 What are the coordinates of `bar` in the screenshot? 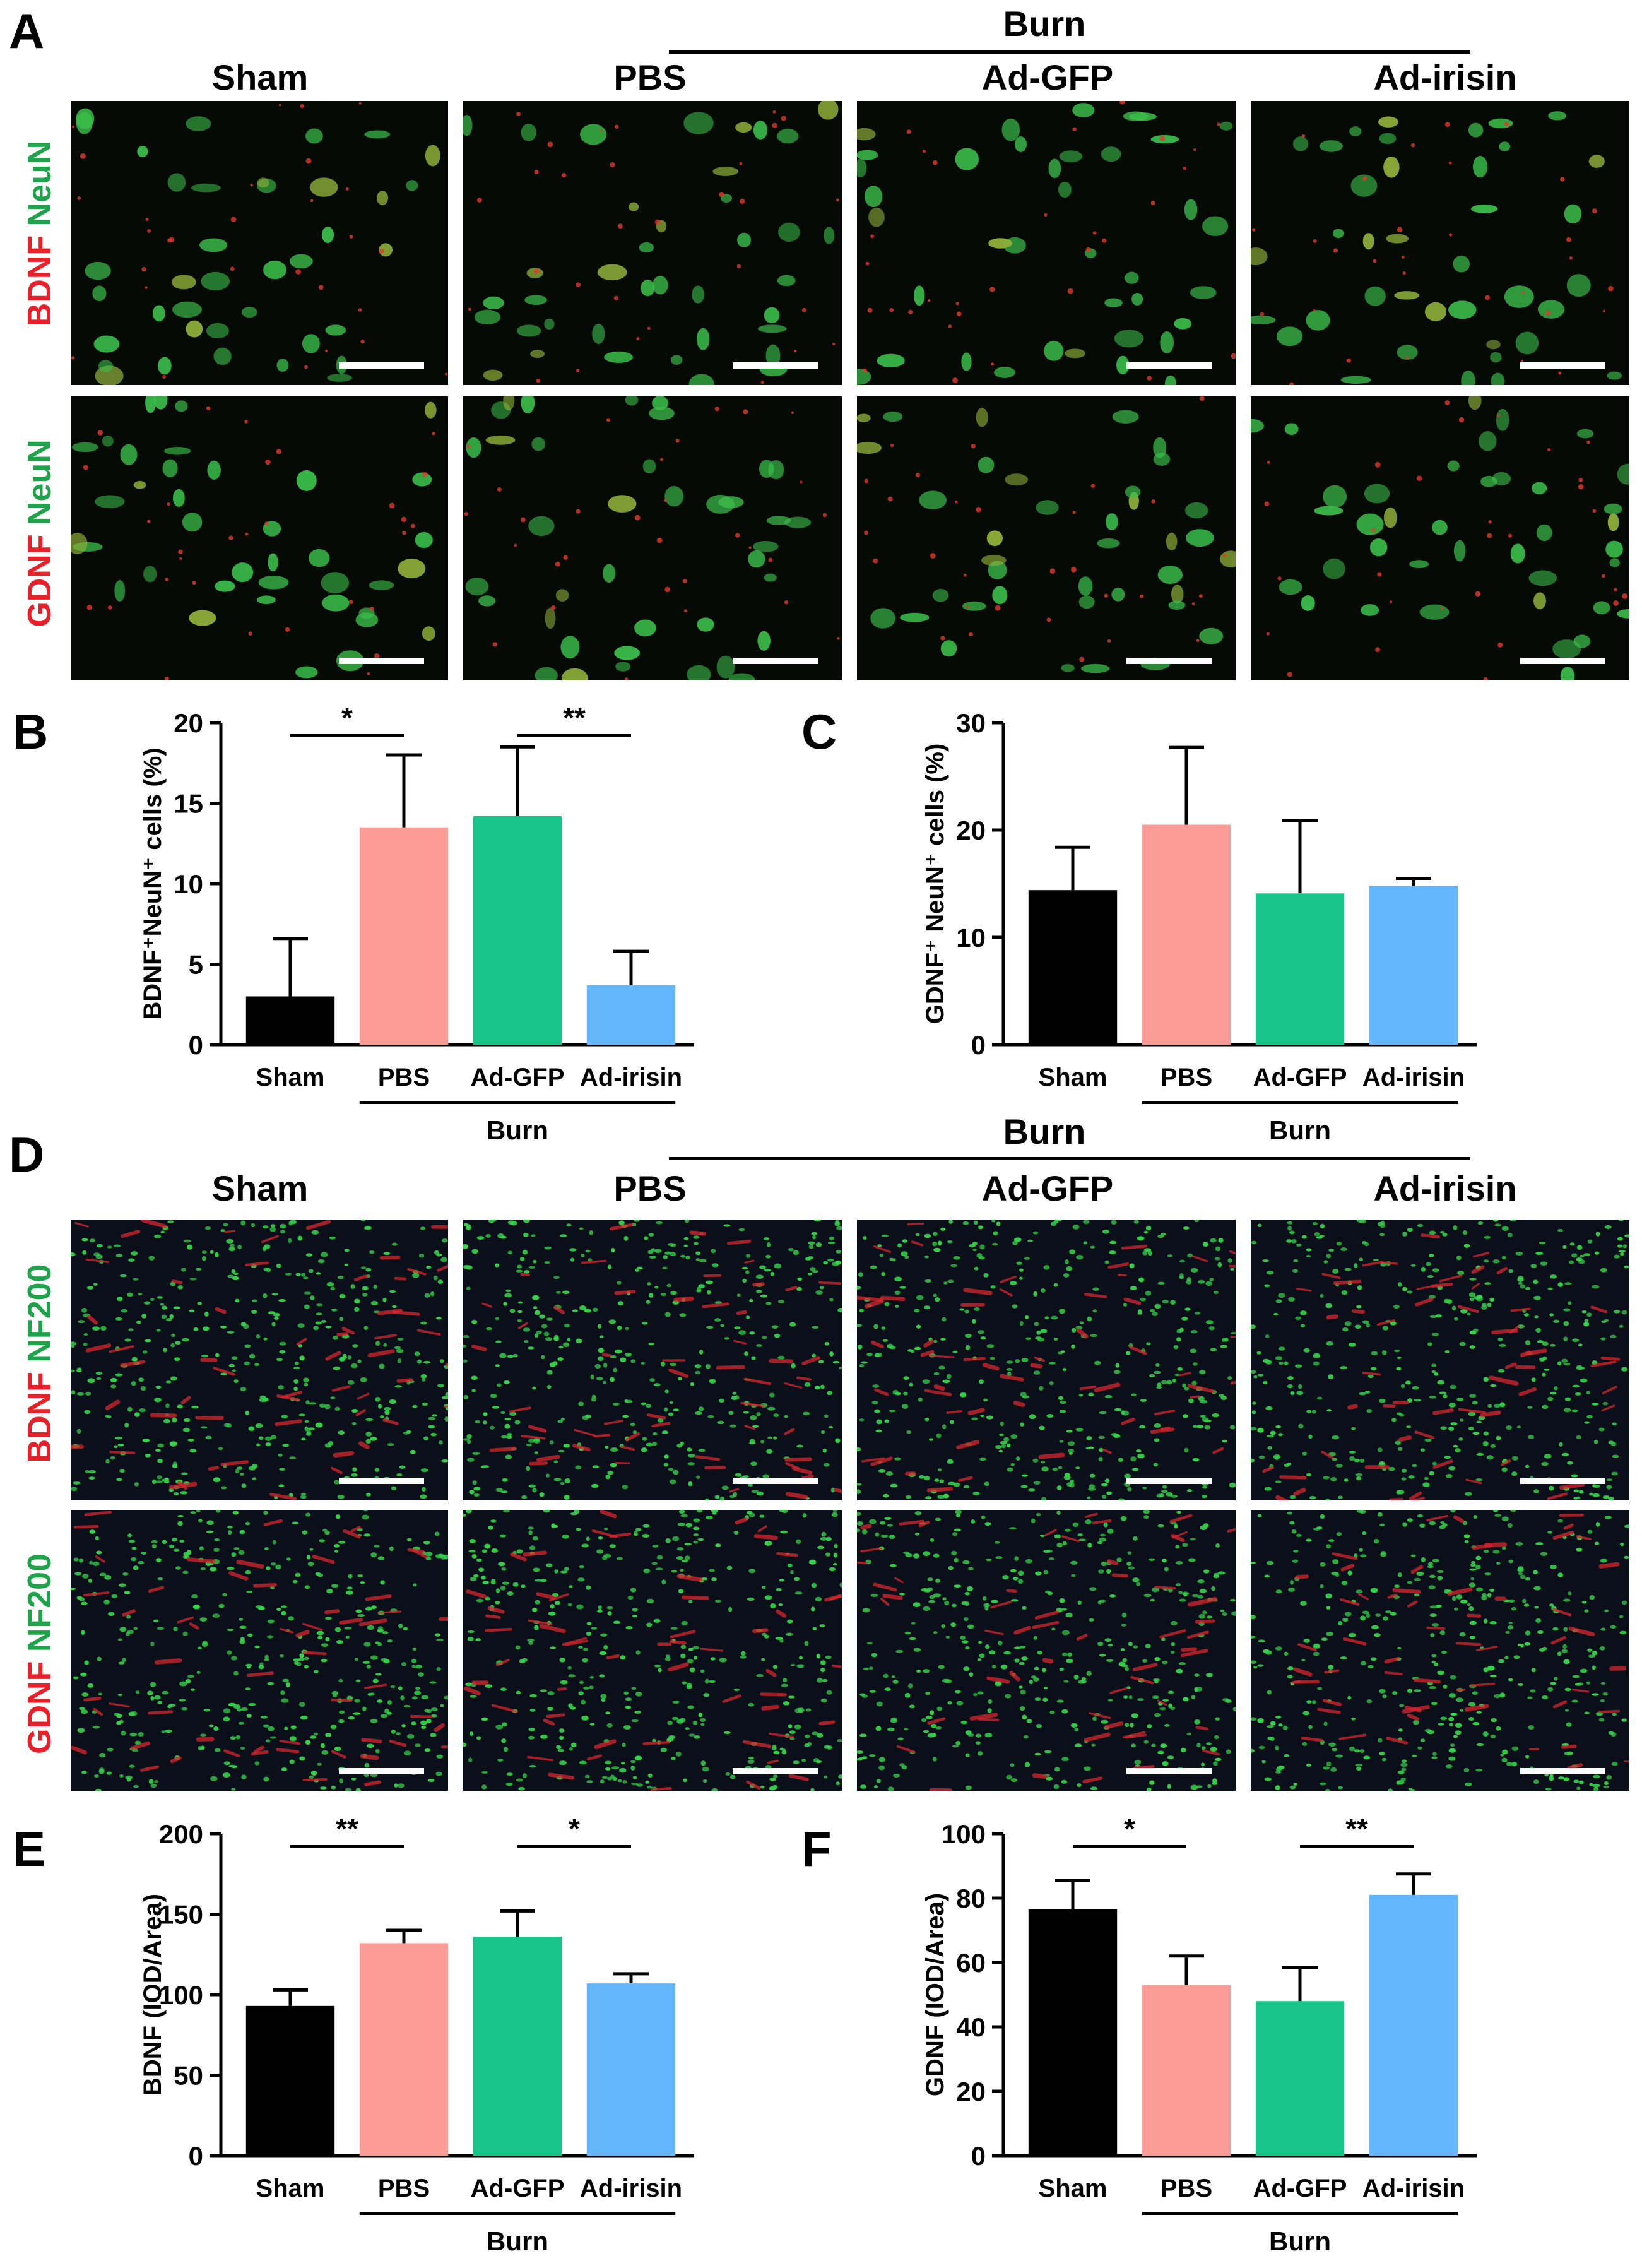 It's located at (404, 2049).